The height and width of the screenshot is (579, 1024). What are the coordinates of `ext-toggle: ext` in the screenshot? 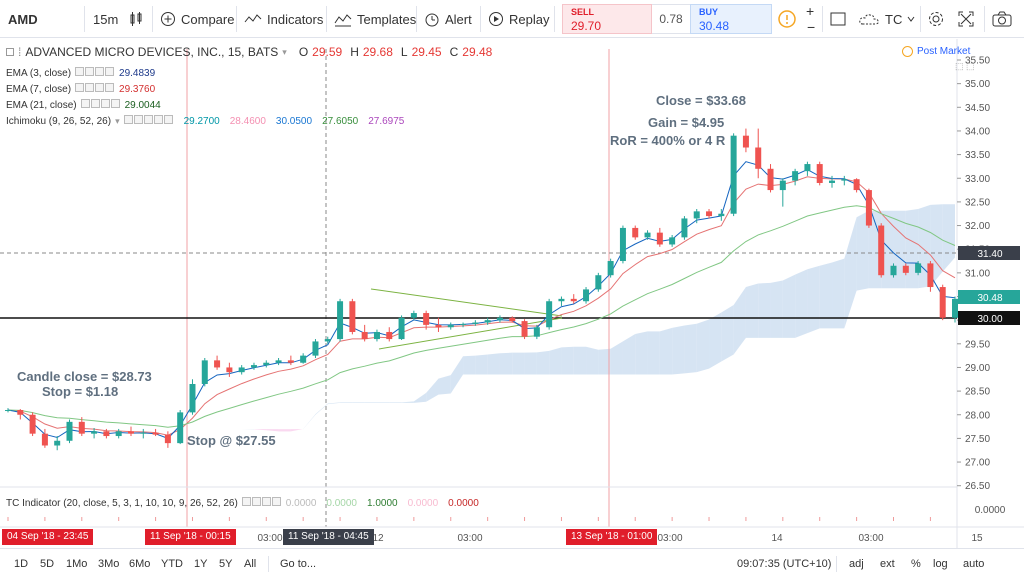 It's located at (887, 564).